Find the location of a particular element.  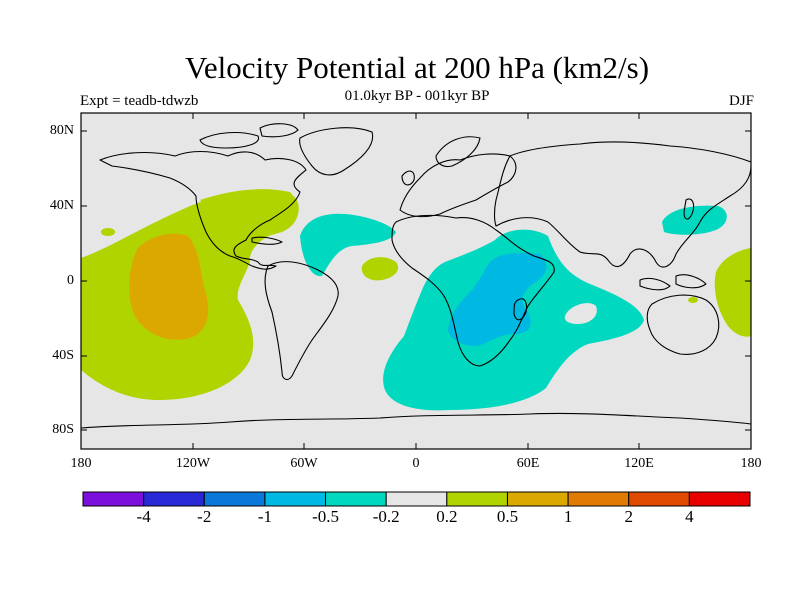

colorbar-label: -0.2 is located at coordinates (386, 516).